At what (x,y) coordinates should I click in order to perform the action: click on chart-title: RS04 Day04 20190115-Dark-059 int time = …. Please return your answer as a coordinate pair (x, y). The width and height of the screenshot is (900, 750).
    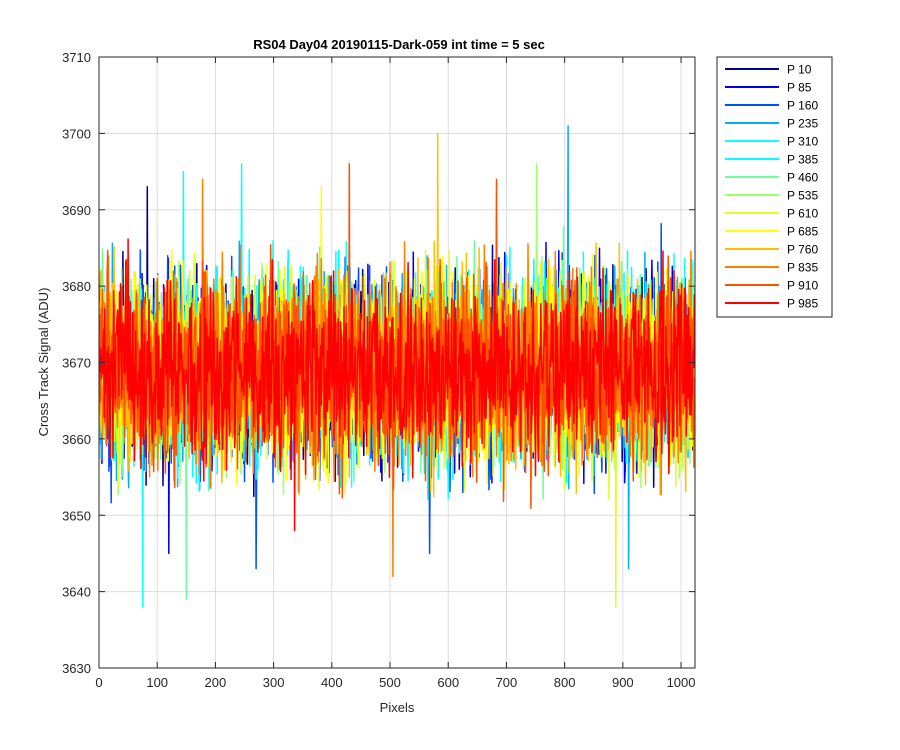
    Looking at the image, I should click on (399, 44).